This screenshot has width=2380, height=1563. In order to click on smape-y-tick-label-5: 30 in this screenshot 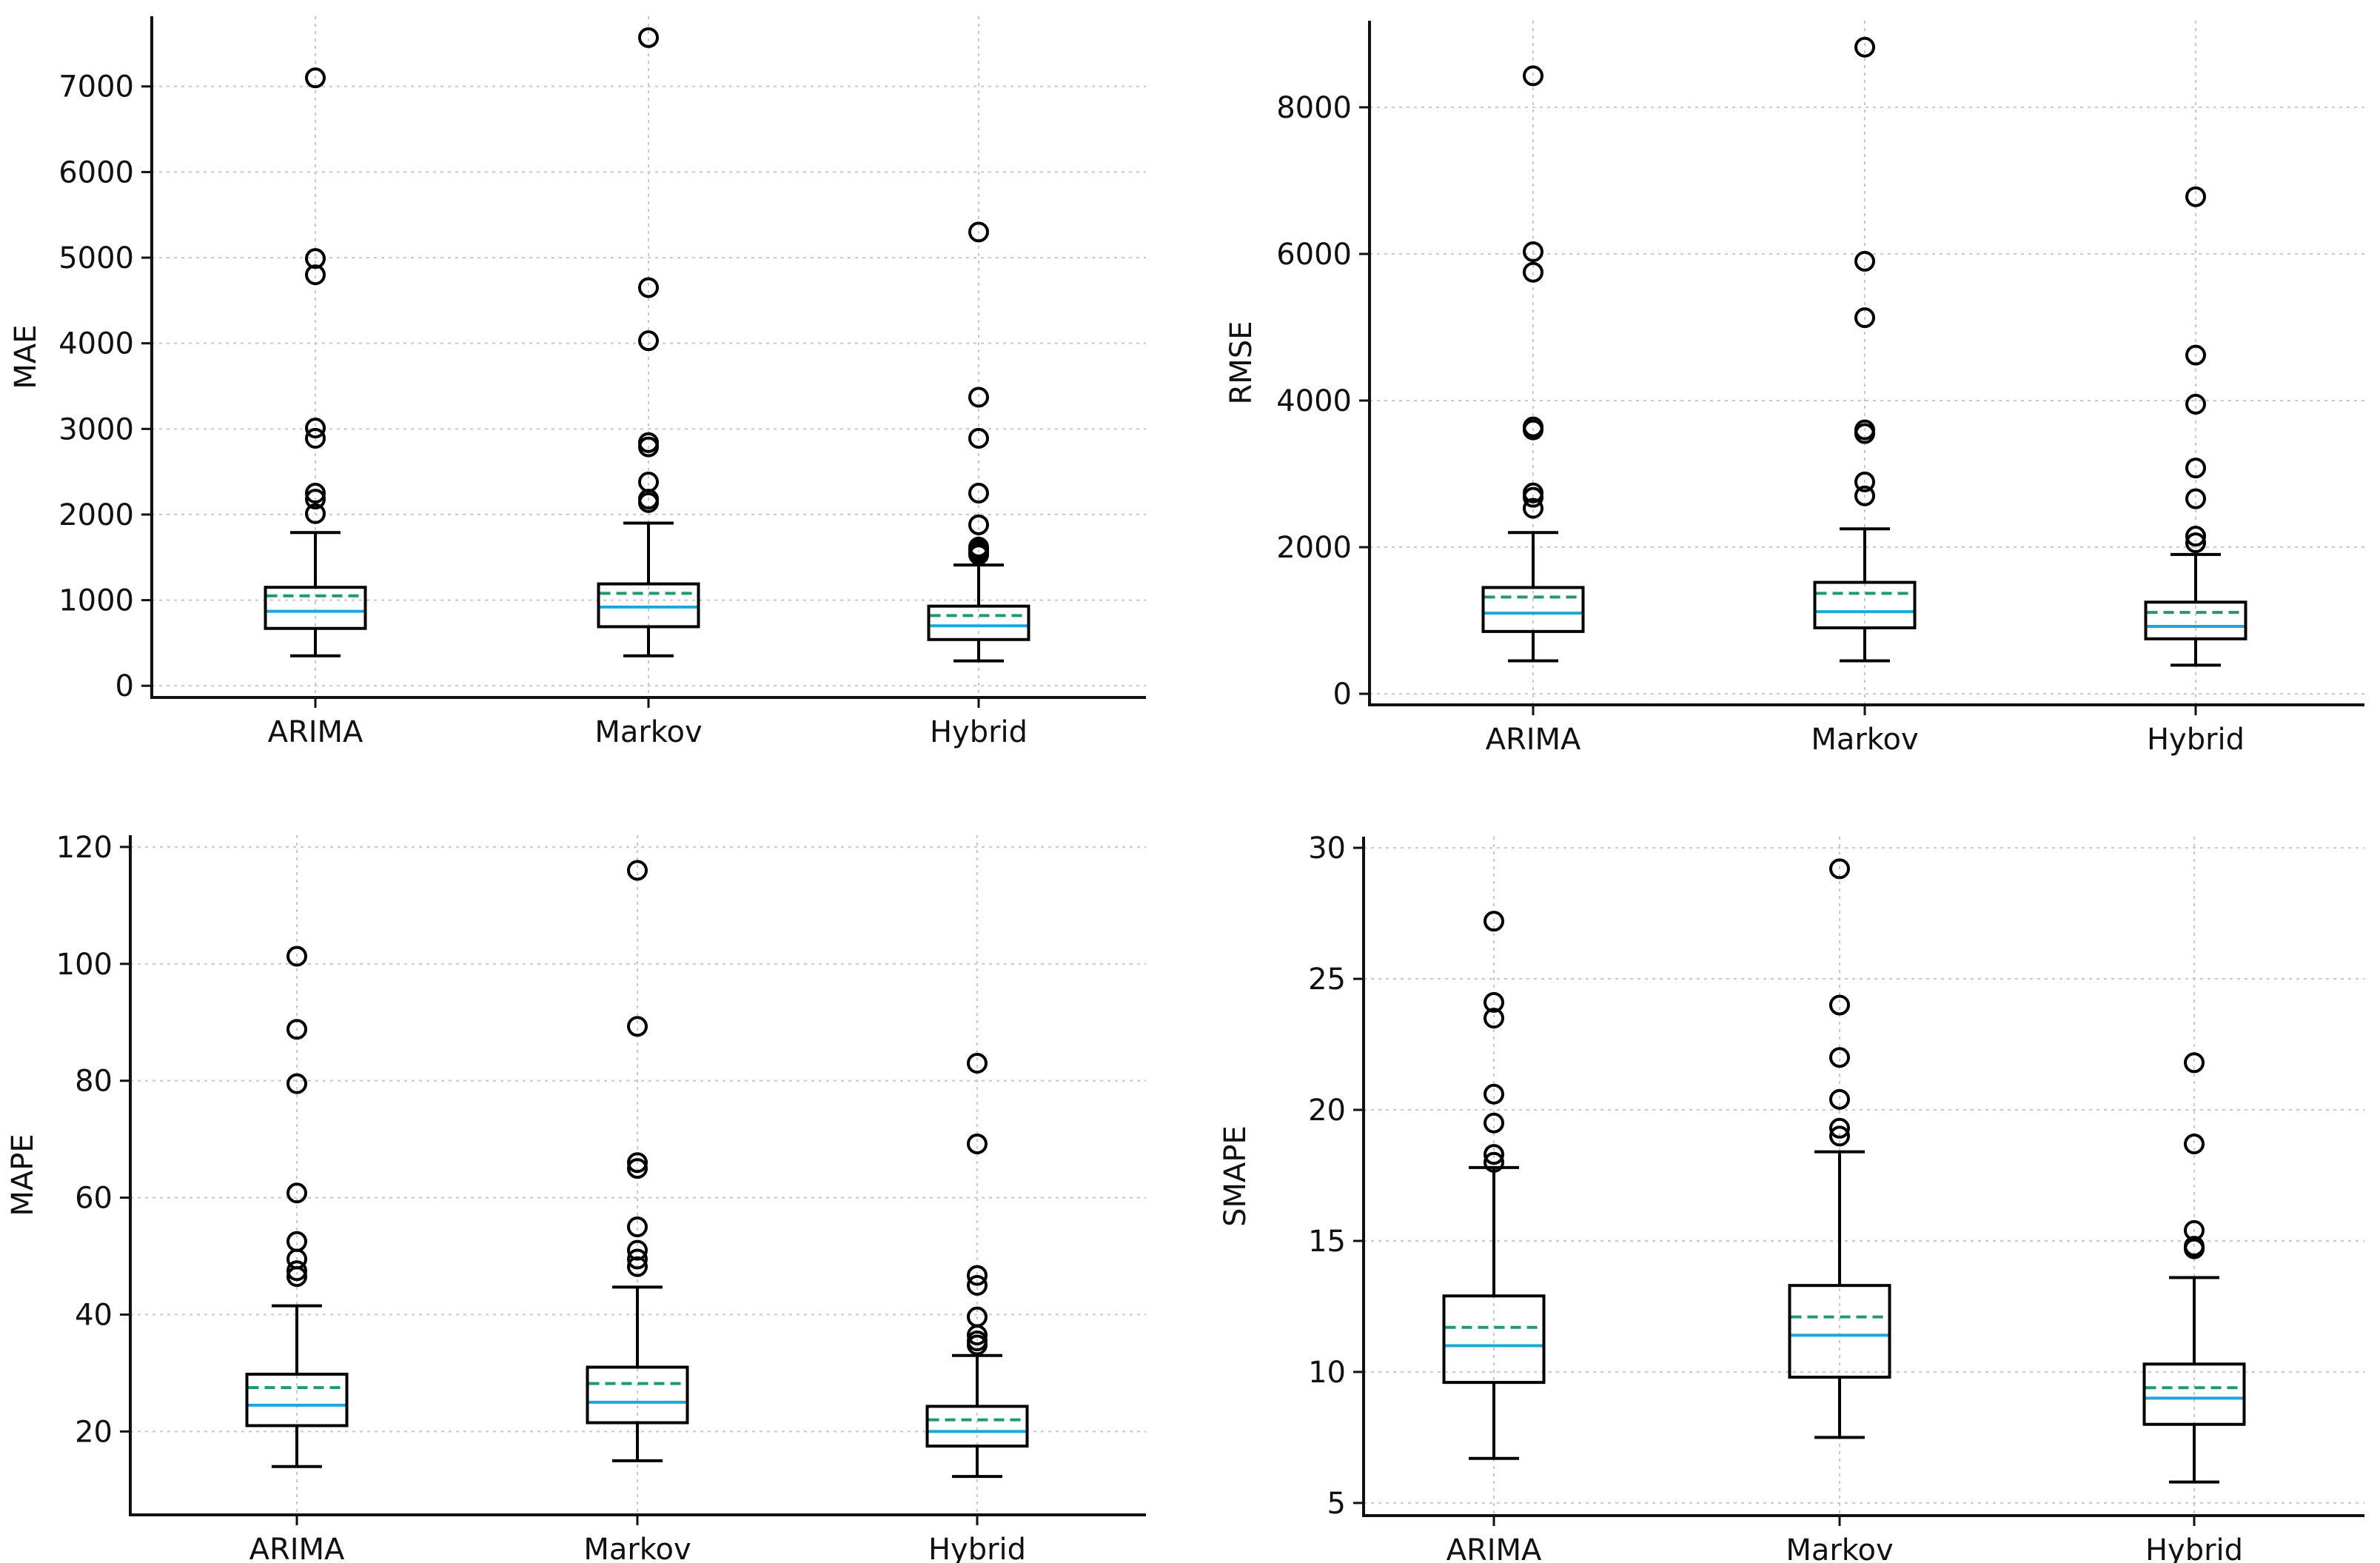, I will do `click(1327, 848)`.